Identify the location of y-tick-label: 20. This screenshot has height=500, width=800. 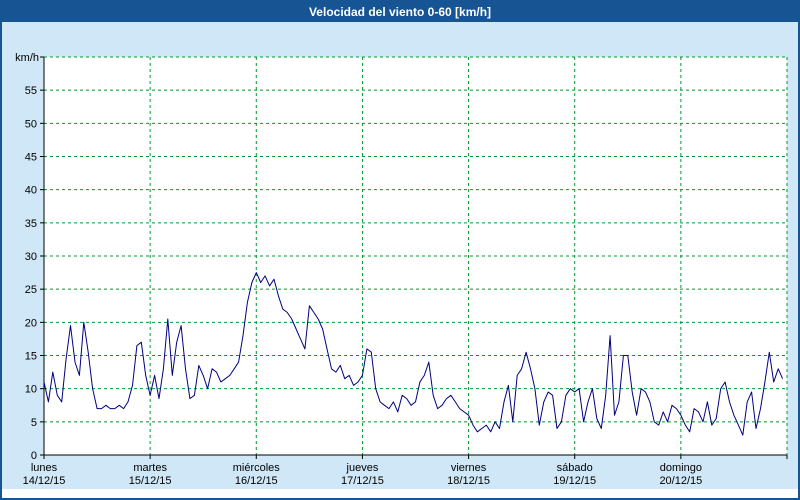
(31, 323).